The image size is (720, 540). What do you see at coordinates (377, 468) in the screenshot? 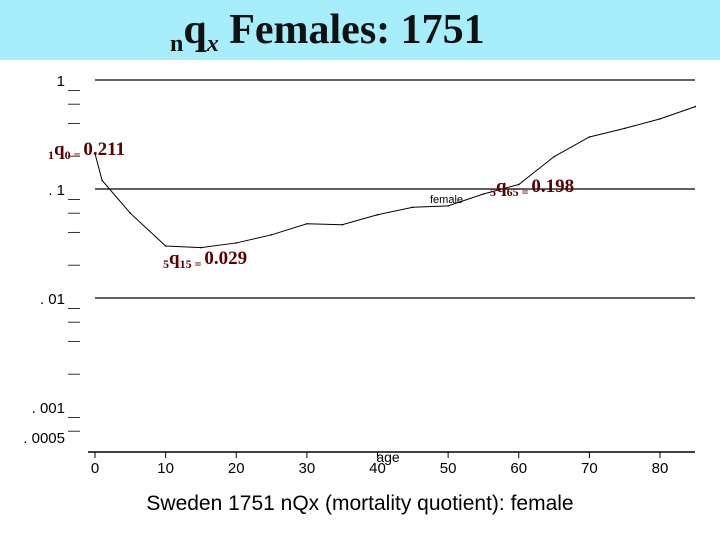
I see `x-tick-label: 40` at bounding box center [377, 468].